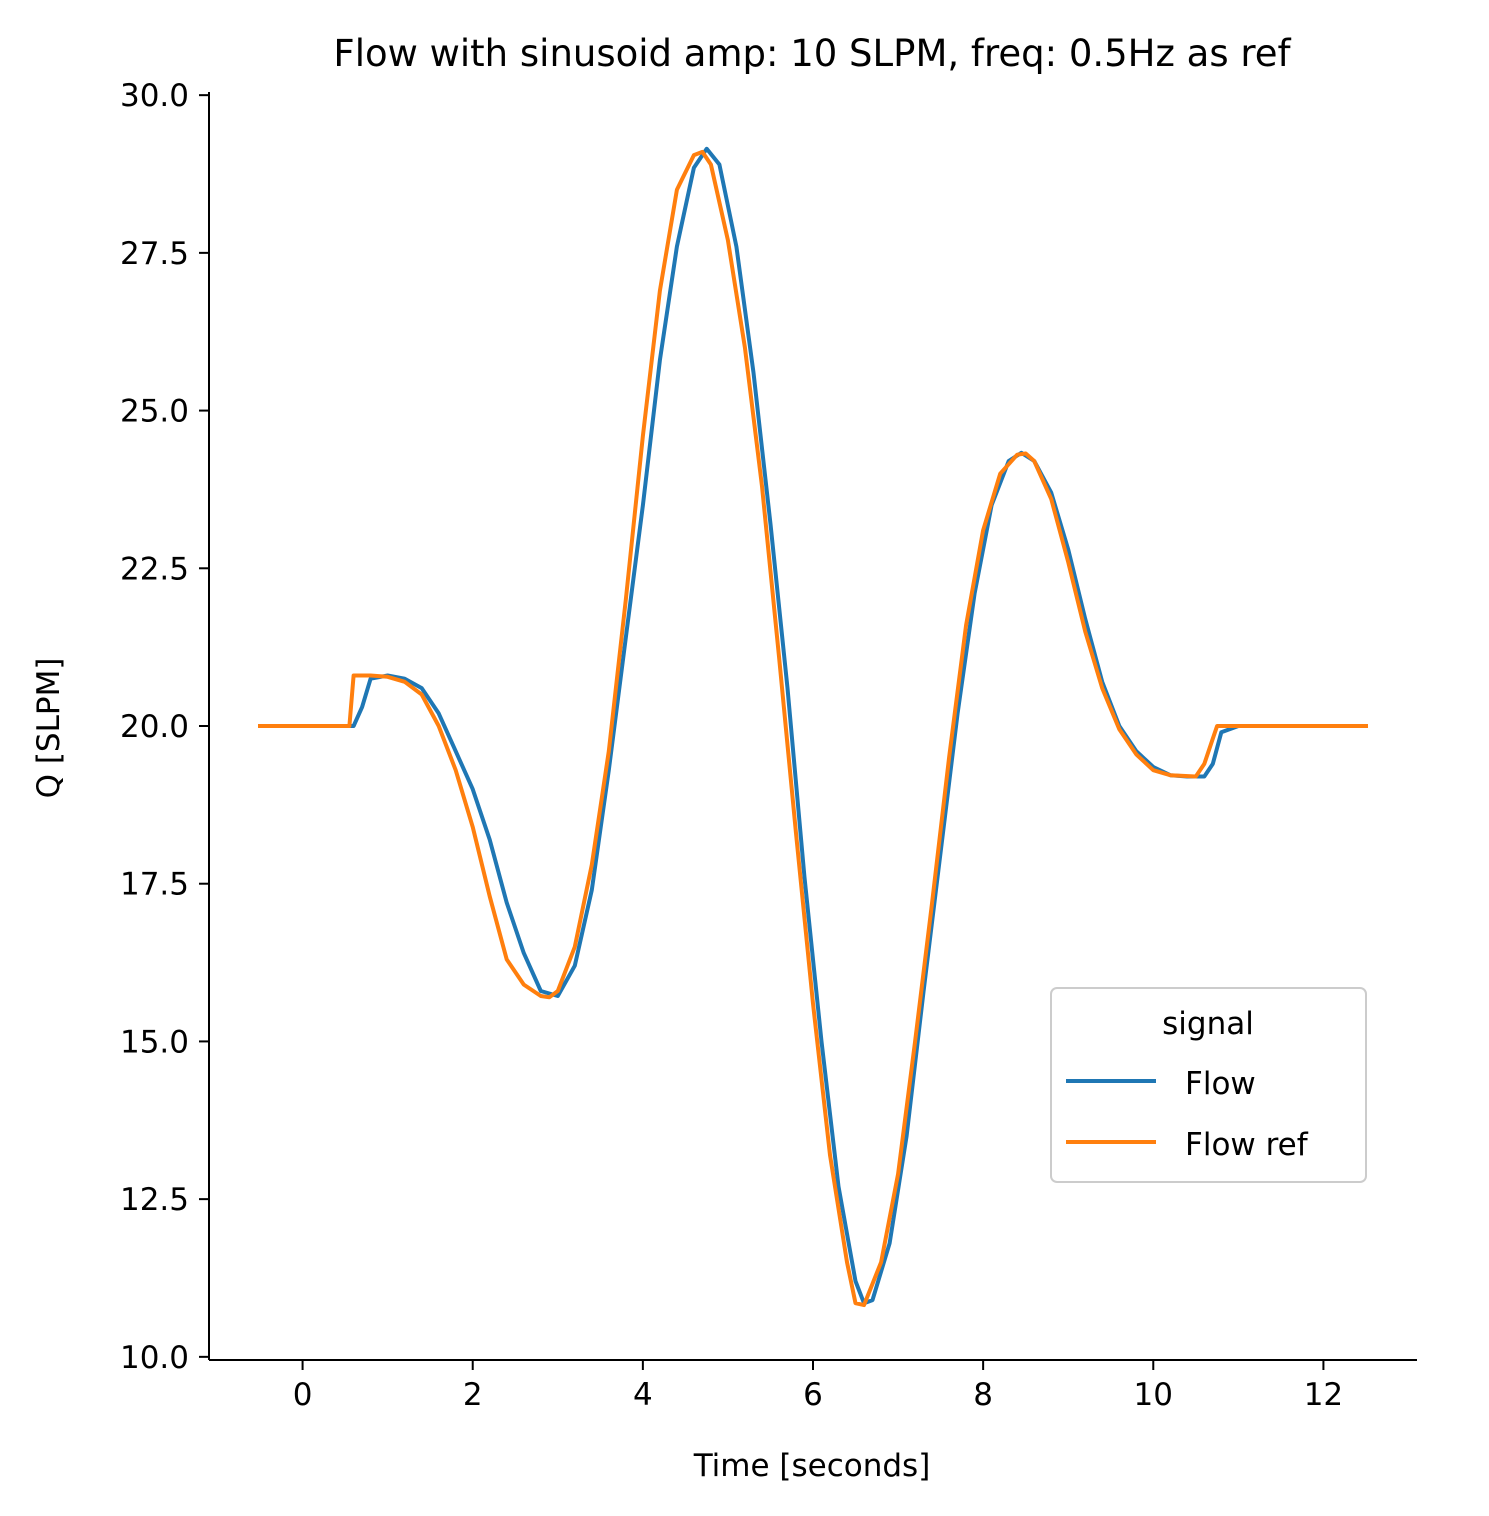 The width and height of the screenshot is (1489, 1516). I want to click on x-tick-label: 12, so click(1323, 1395).